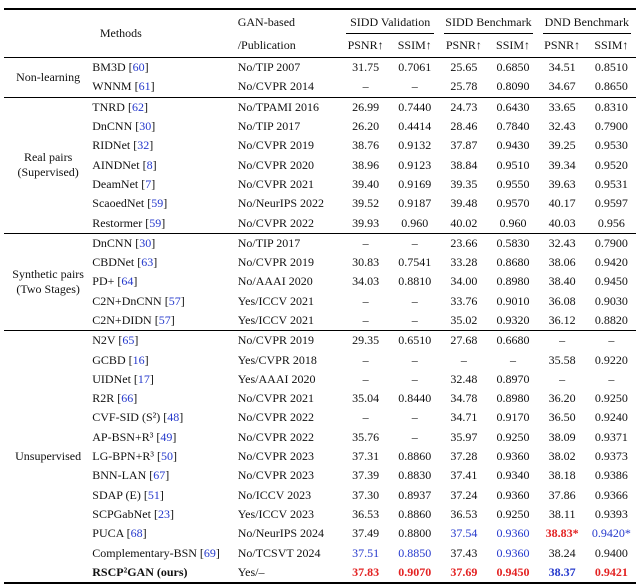  I want to click on metric-value: 33.28, so click(464, 262).